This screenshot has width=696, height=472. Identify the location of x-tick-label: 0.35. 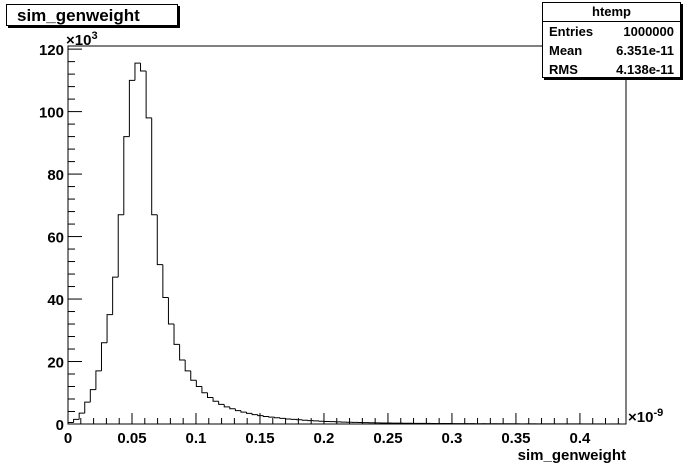
(515, 438).